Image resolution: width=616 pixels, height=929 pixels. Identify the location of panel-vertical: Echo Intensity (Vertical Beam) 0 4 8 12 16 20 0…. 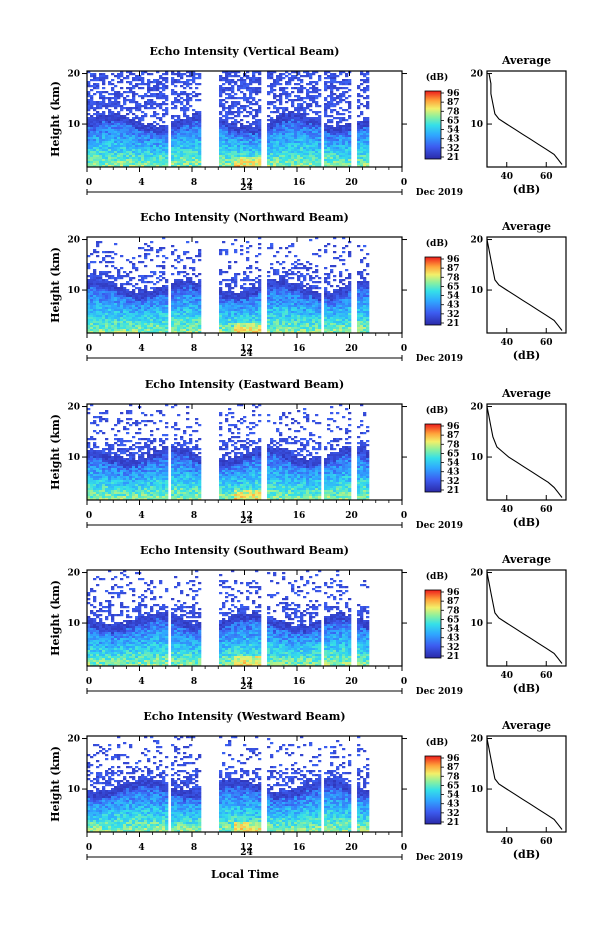
(308, 121).